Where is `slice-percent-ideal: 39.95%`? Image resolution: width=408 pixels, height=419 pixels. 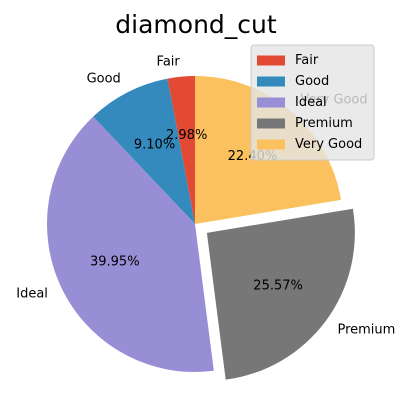
slice-percent-ideal: 39.95% is located at coordinates (115, 262).